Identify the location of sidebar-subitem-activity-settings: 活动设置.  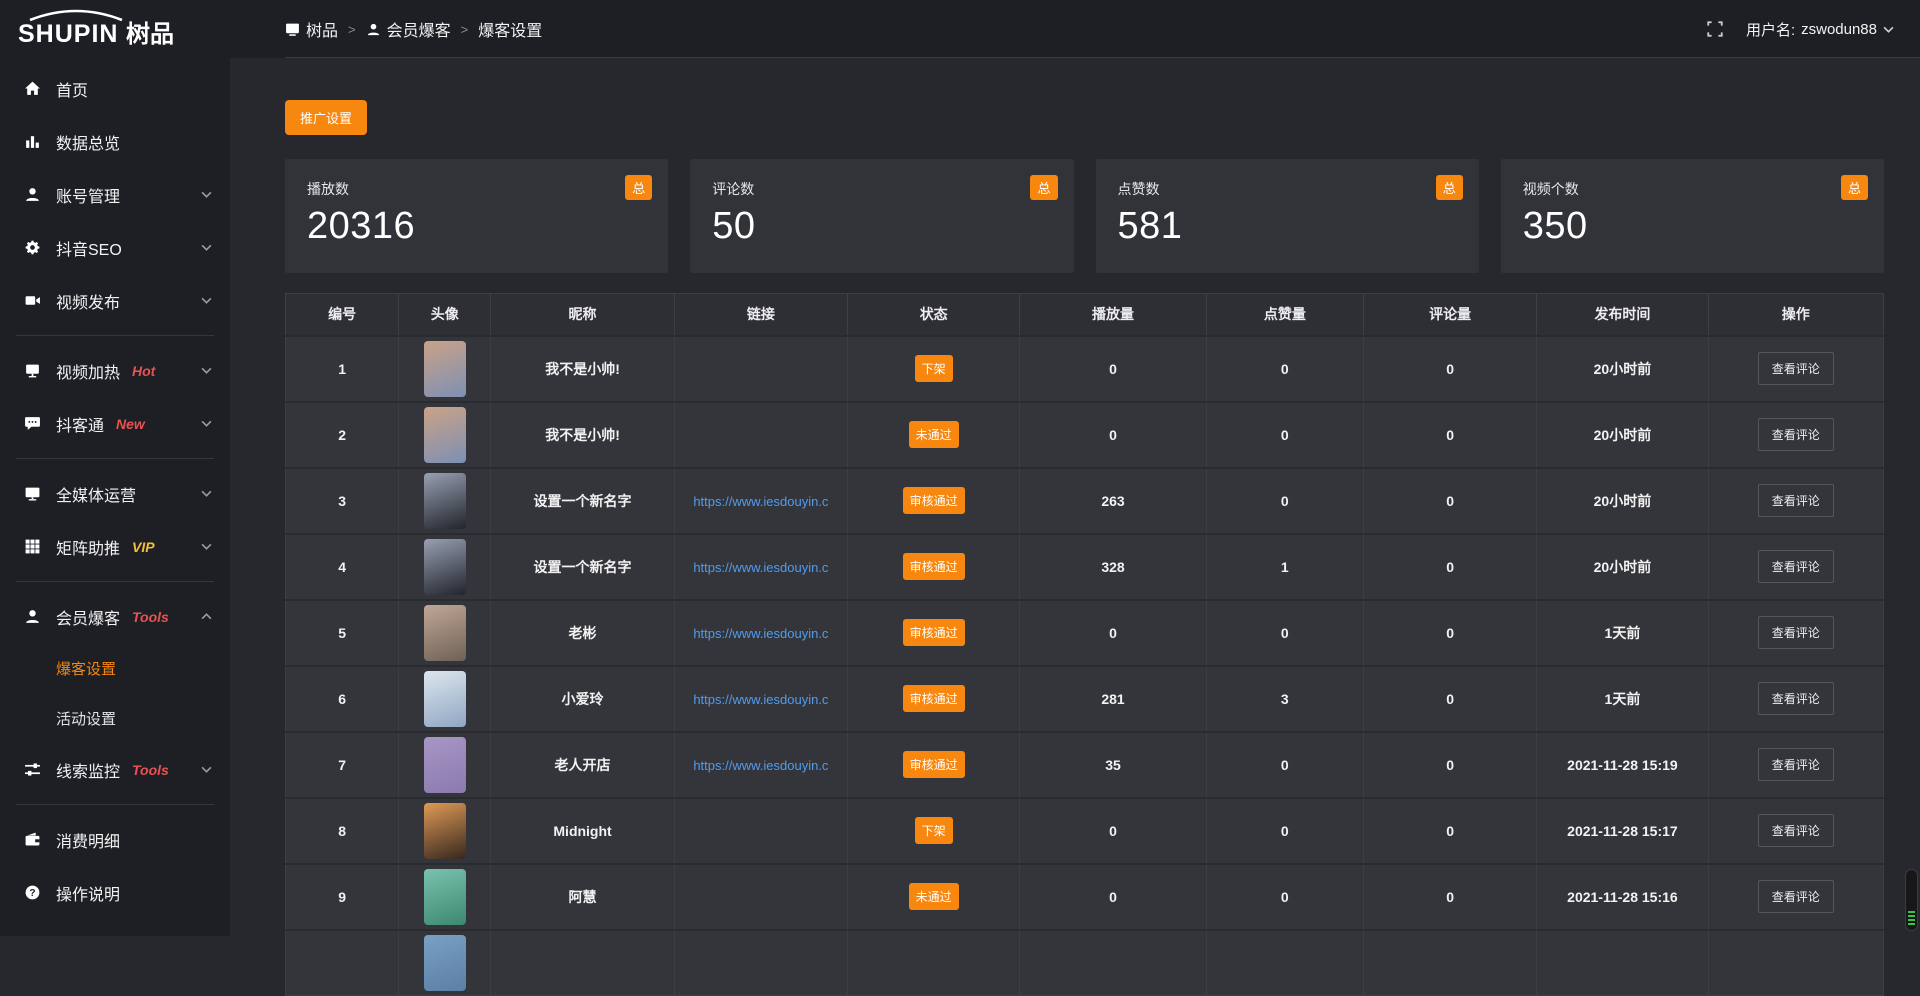
(115, 718).